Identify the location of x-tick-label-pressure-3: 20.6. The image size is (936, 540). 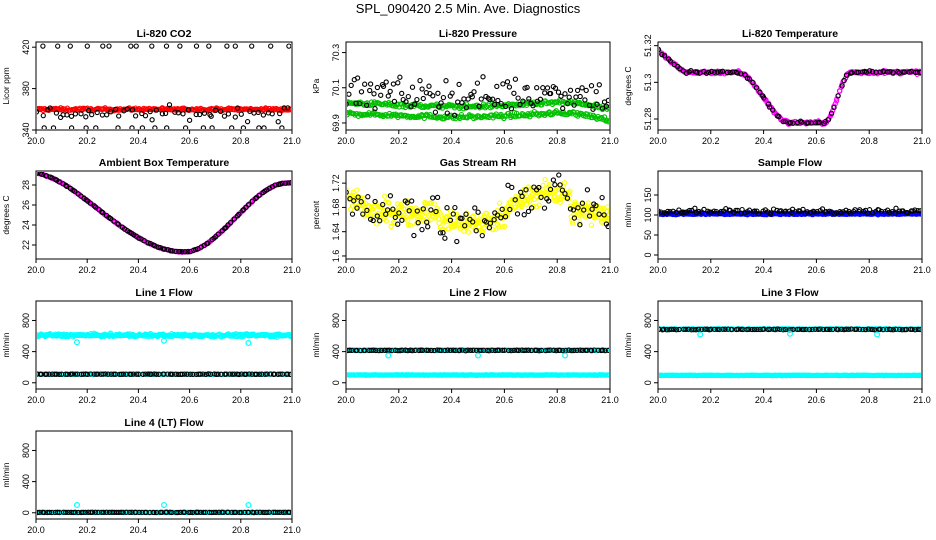
(505, 141).